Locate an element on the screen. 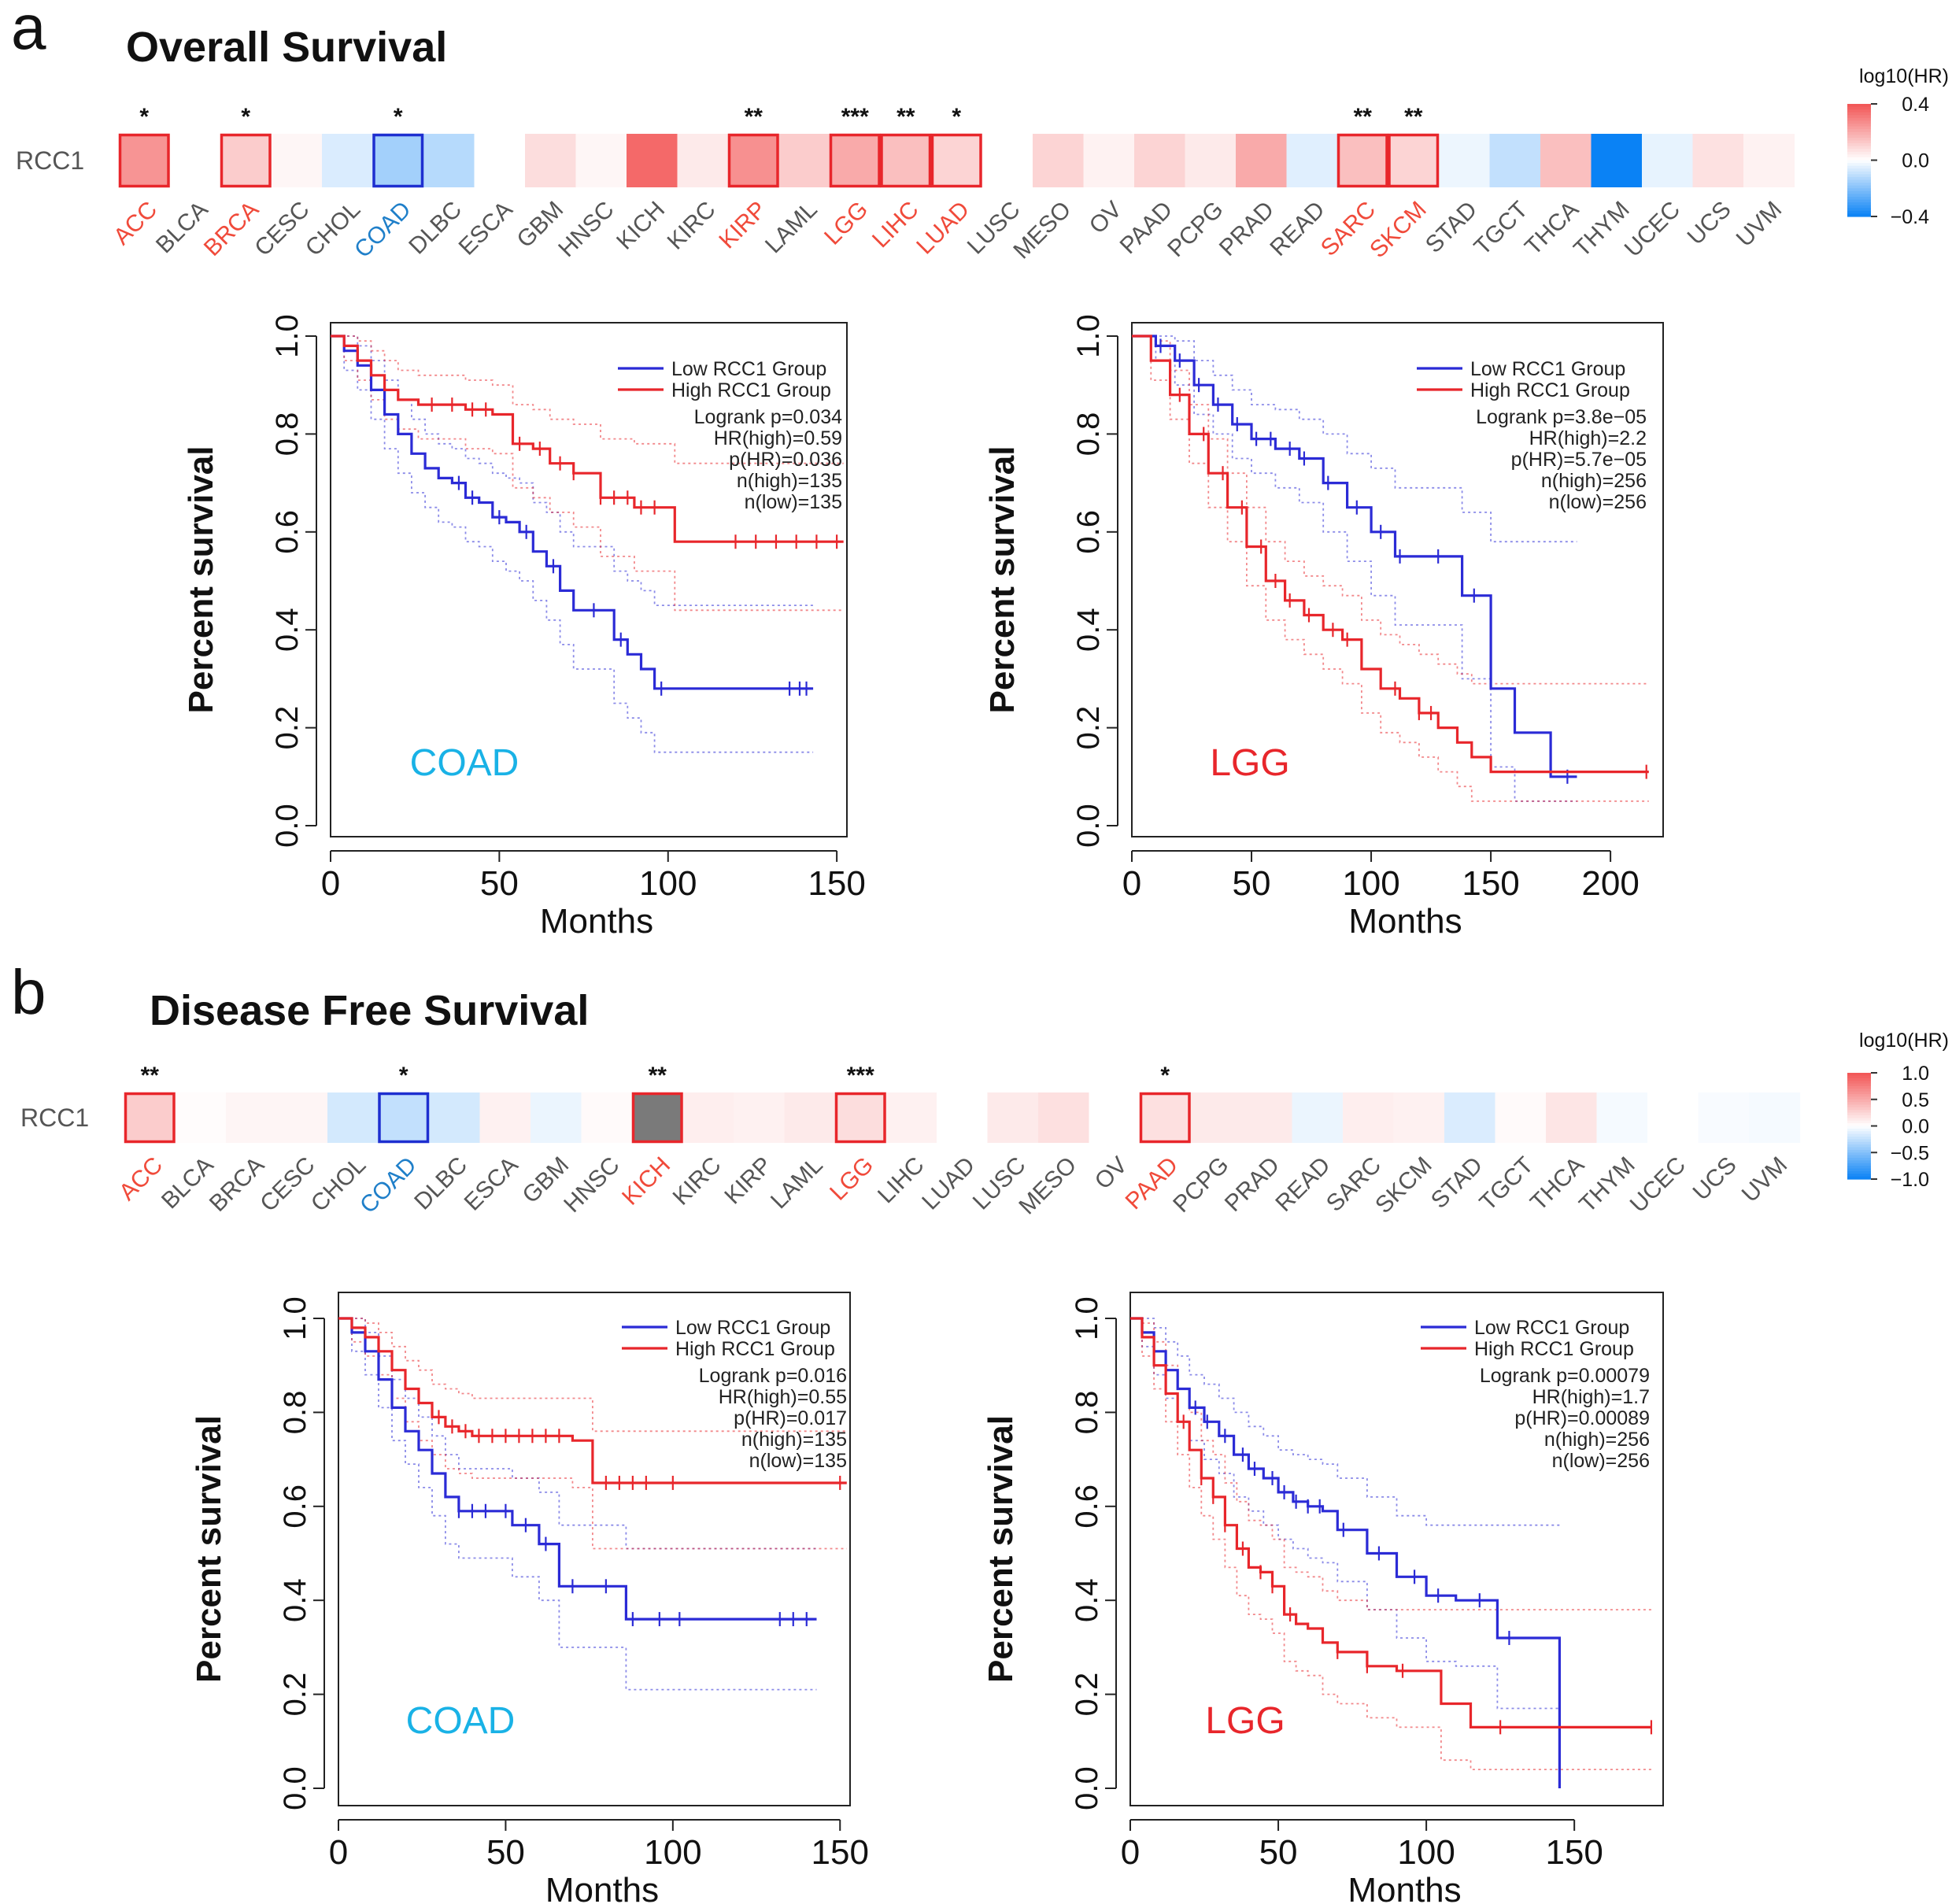  heatmap-legend-tick-label: 0.5 is located at coordinates (1915, 1100).